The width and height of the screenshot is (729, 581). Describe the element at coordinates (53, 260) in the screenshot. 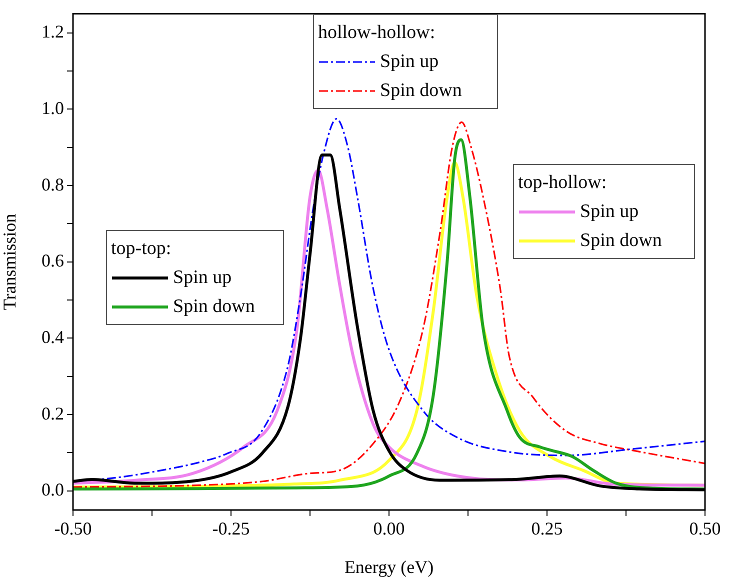

I see `y-tick-label: 0.6` at that location.